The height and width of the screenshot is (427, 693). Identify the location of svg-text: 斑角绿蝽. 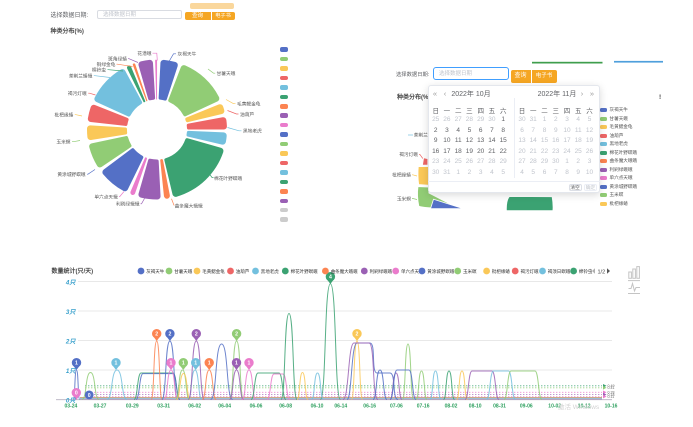
(117, 59).